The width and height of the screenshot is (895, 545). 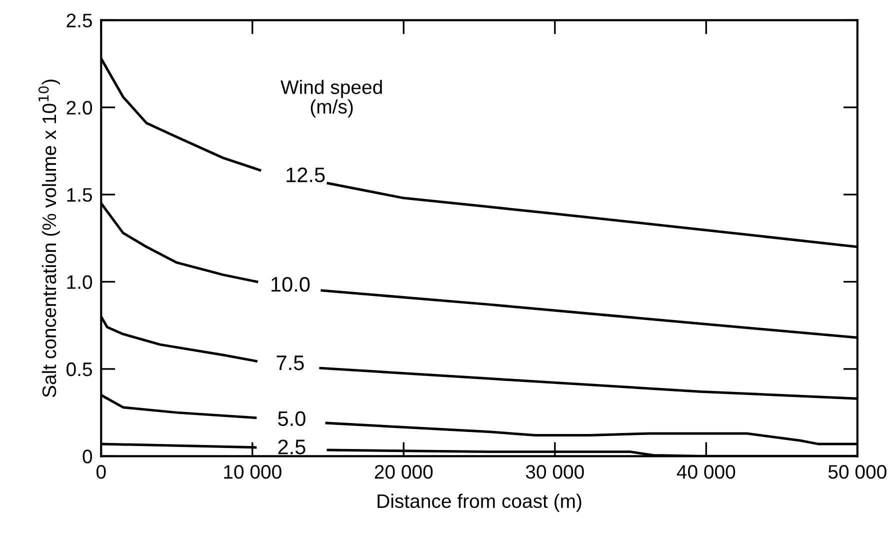 I want to click on series-label: 2.5, so click(x=292, y=447).